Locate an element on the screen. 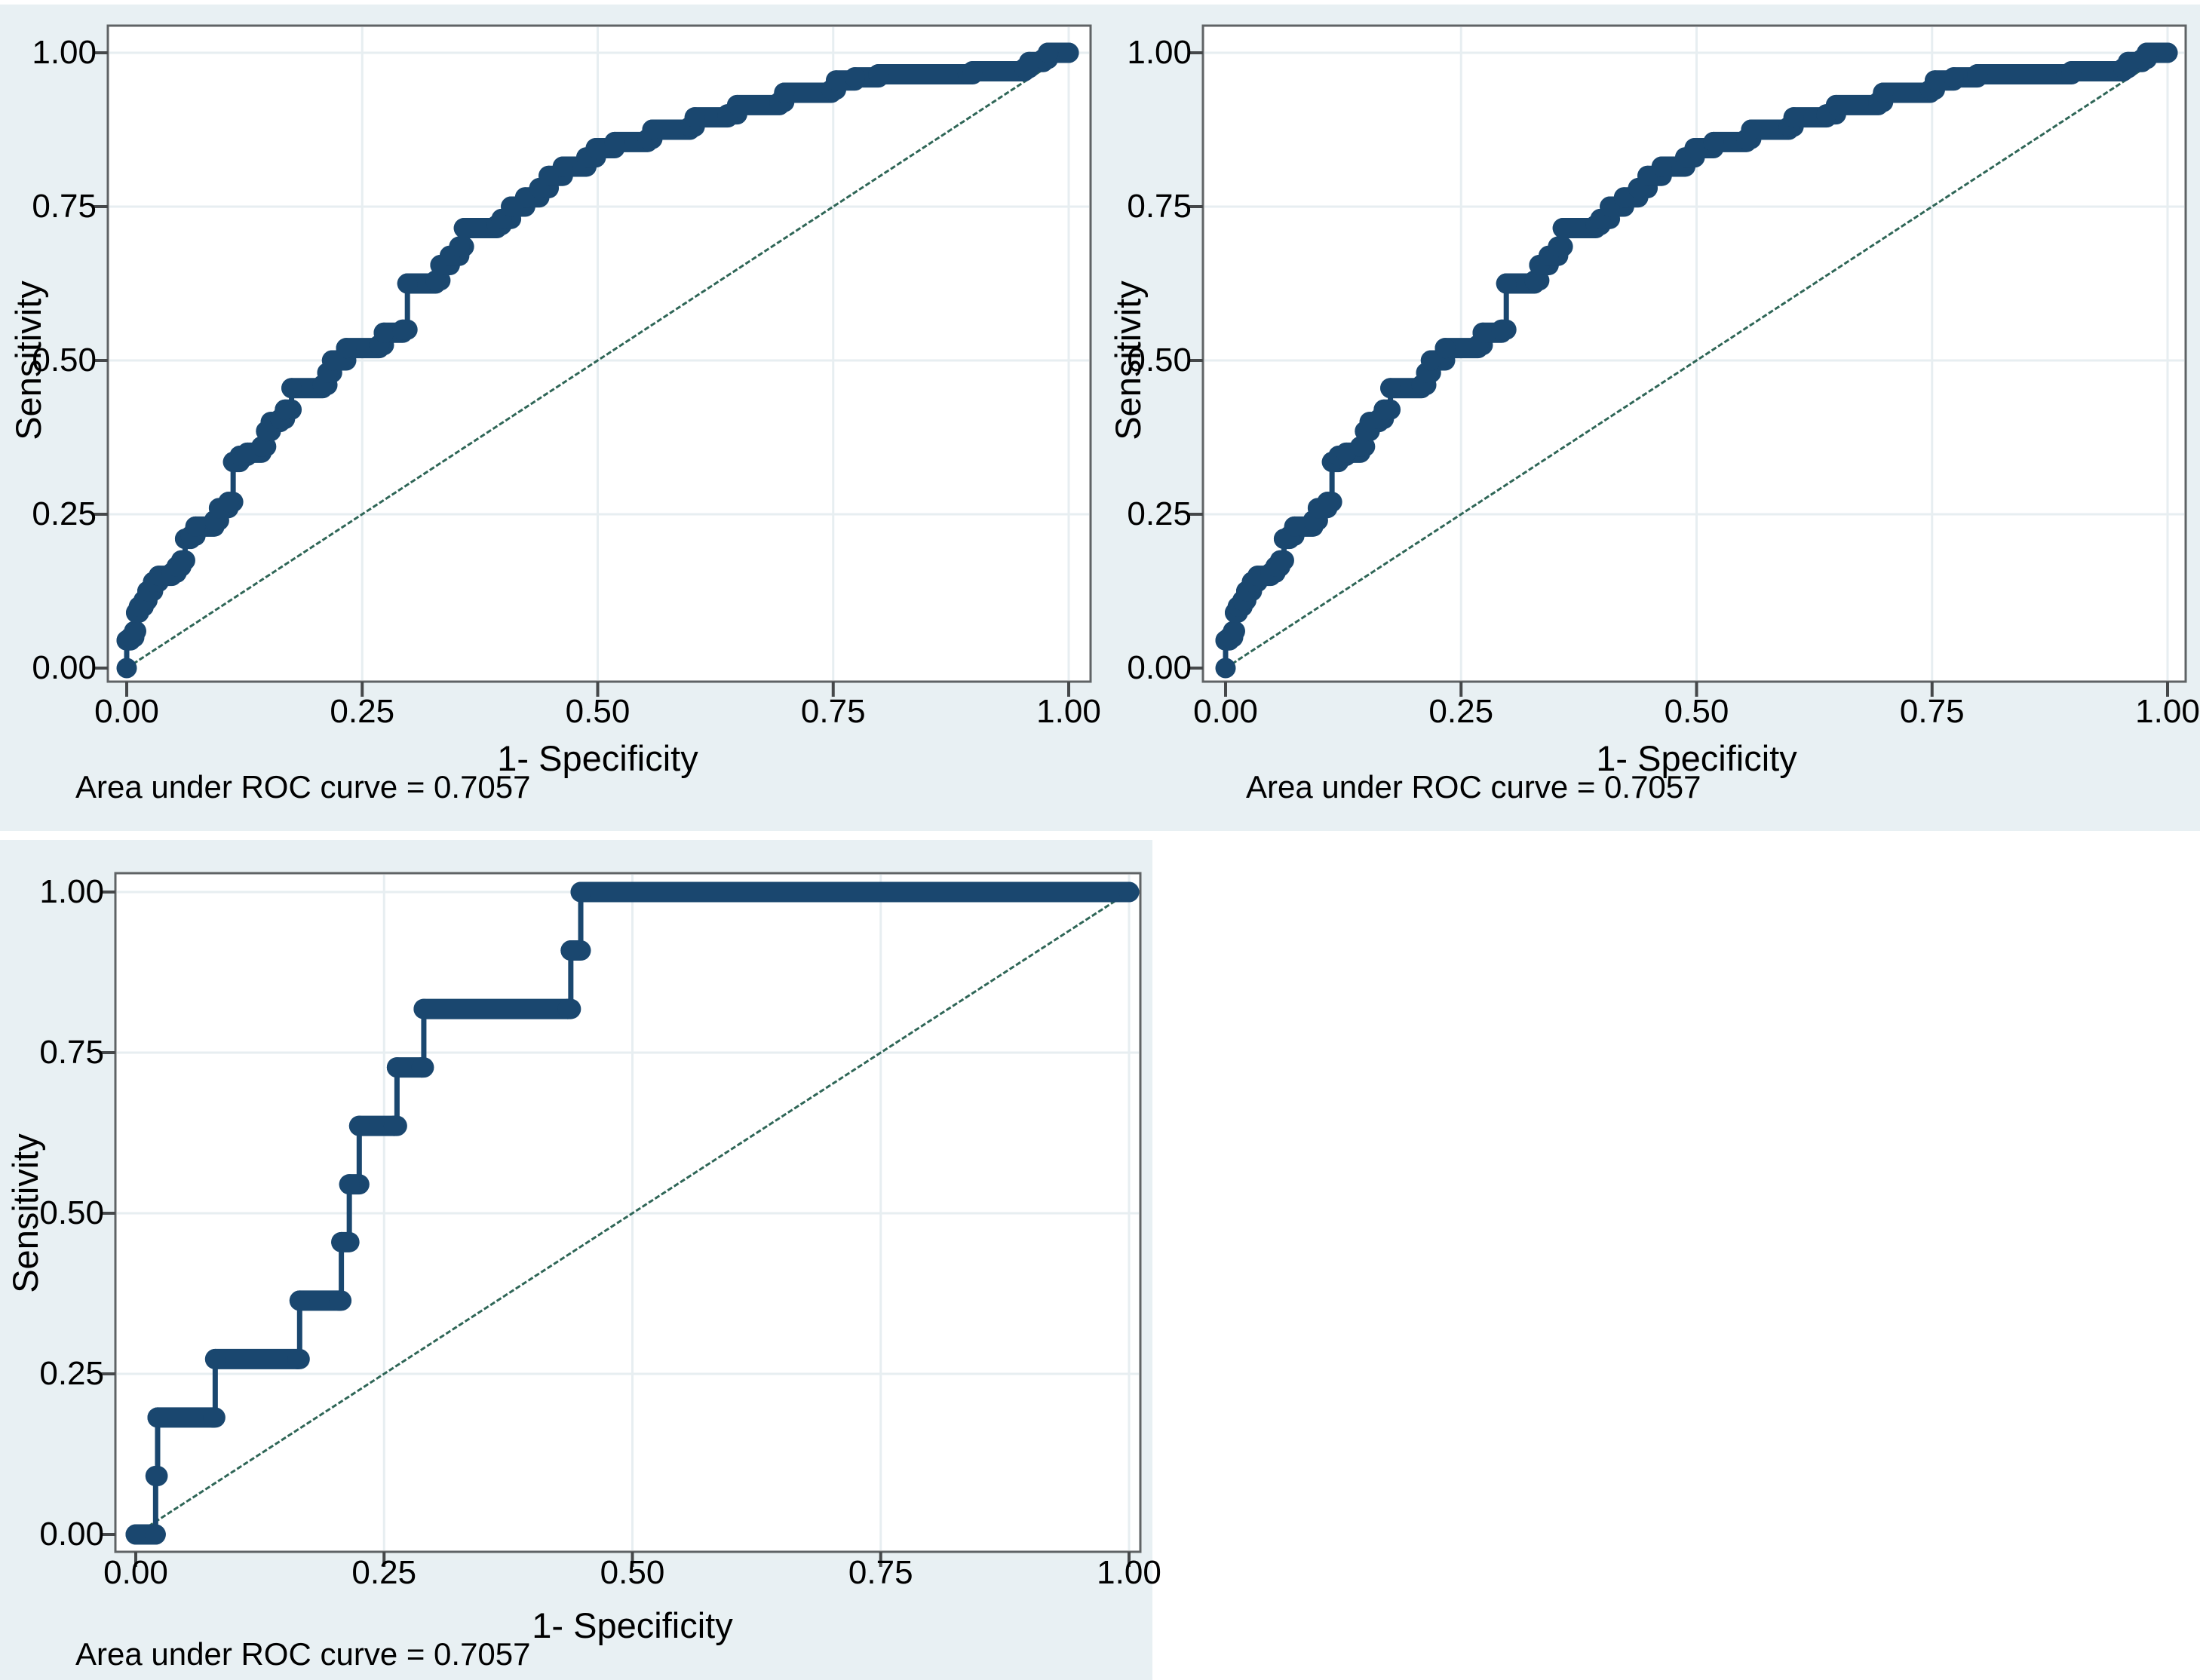 The height and width of the screenshot is (1680, 2200). roc-curve-connectors is located at coordinates (368, 1213).